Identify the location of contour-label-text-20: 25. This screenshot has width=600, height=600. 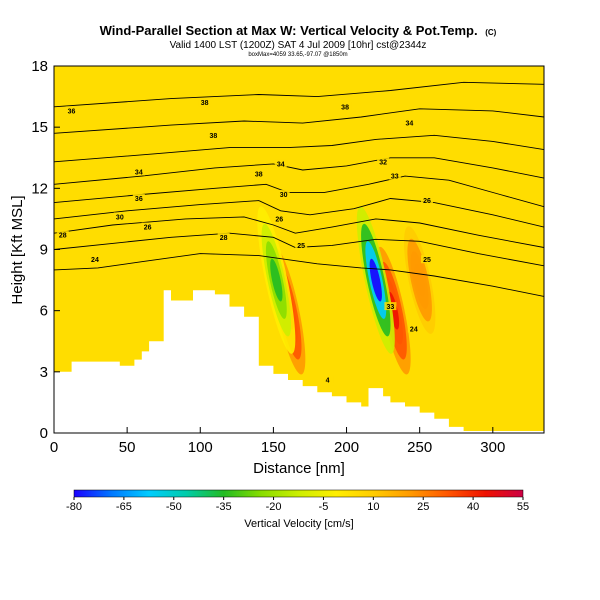
(427, 260).